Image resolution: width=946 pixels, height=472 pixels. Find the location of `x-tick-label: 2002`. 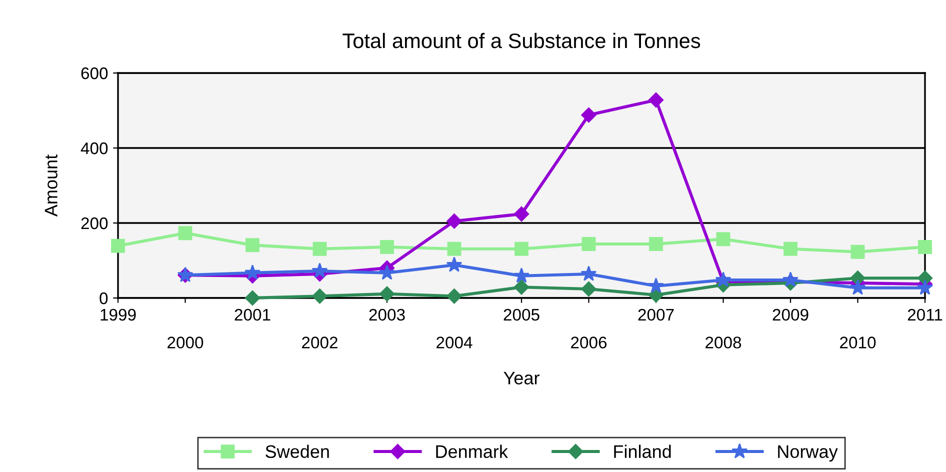

x-tick-label: 2002 is located at coordinates (320, 342).